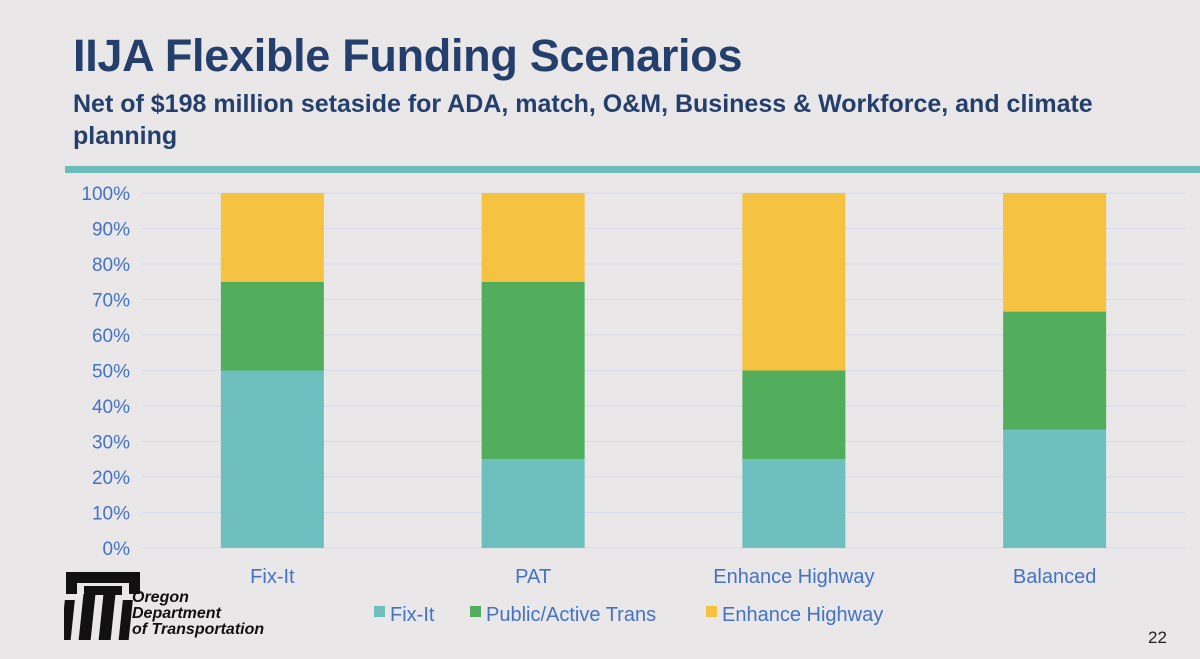 Image resolution: width=1200 pixels, height=659 pixels. I want to click on y-tick-label: 100%, so click(105, 194).